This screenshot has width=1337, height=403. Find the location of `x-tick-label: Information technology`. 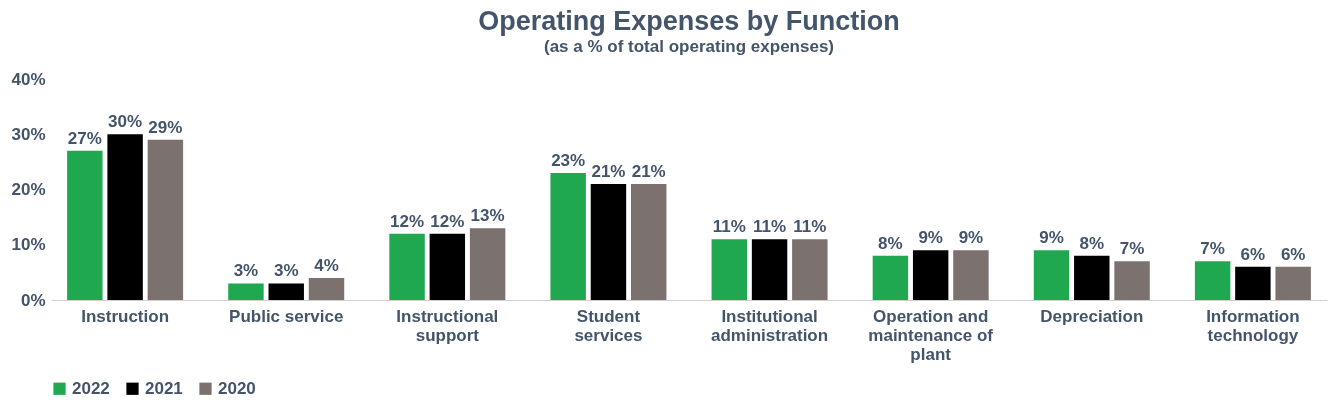

x-tick-label: Information technology is located at coordinates (1253, 325).